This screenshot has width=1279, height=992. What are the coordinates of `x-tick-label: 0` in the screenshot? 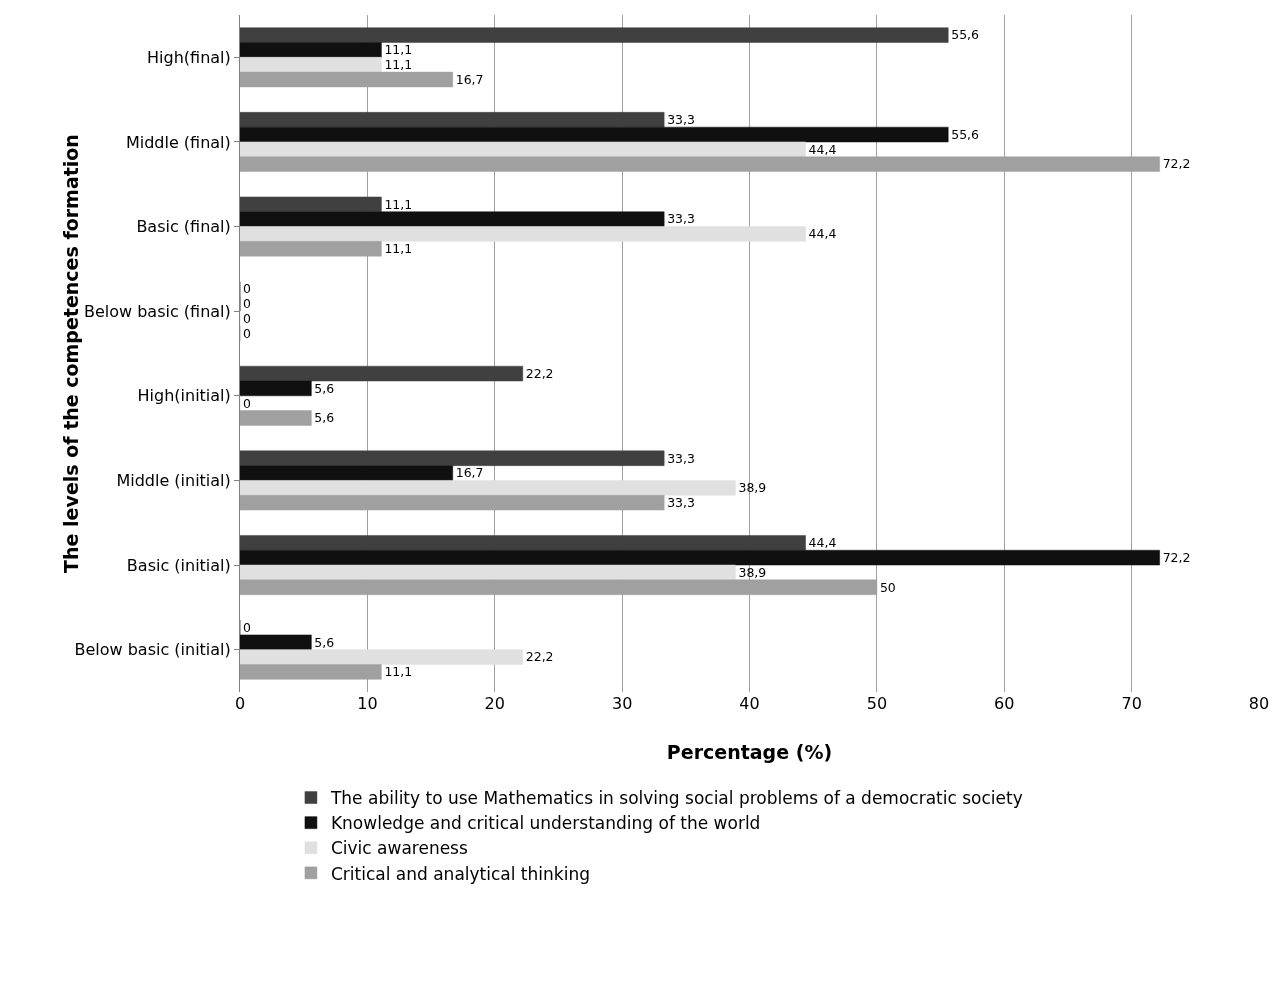 It's located at (240, 703).